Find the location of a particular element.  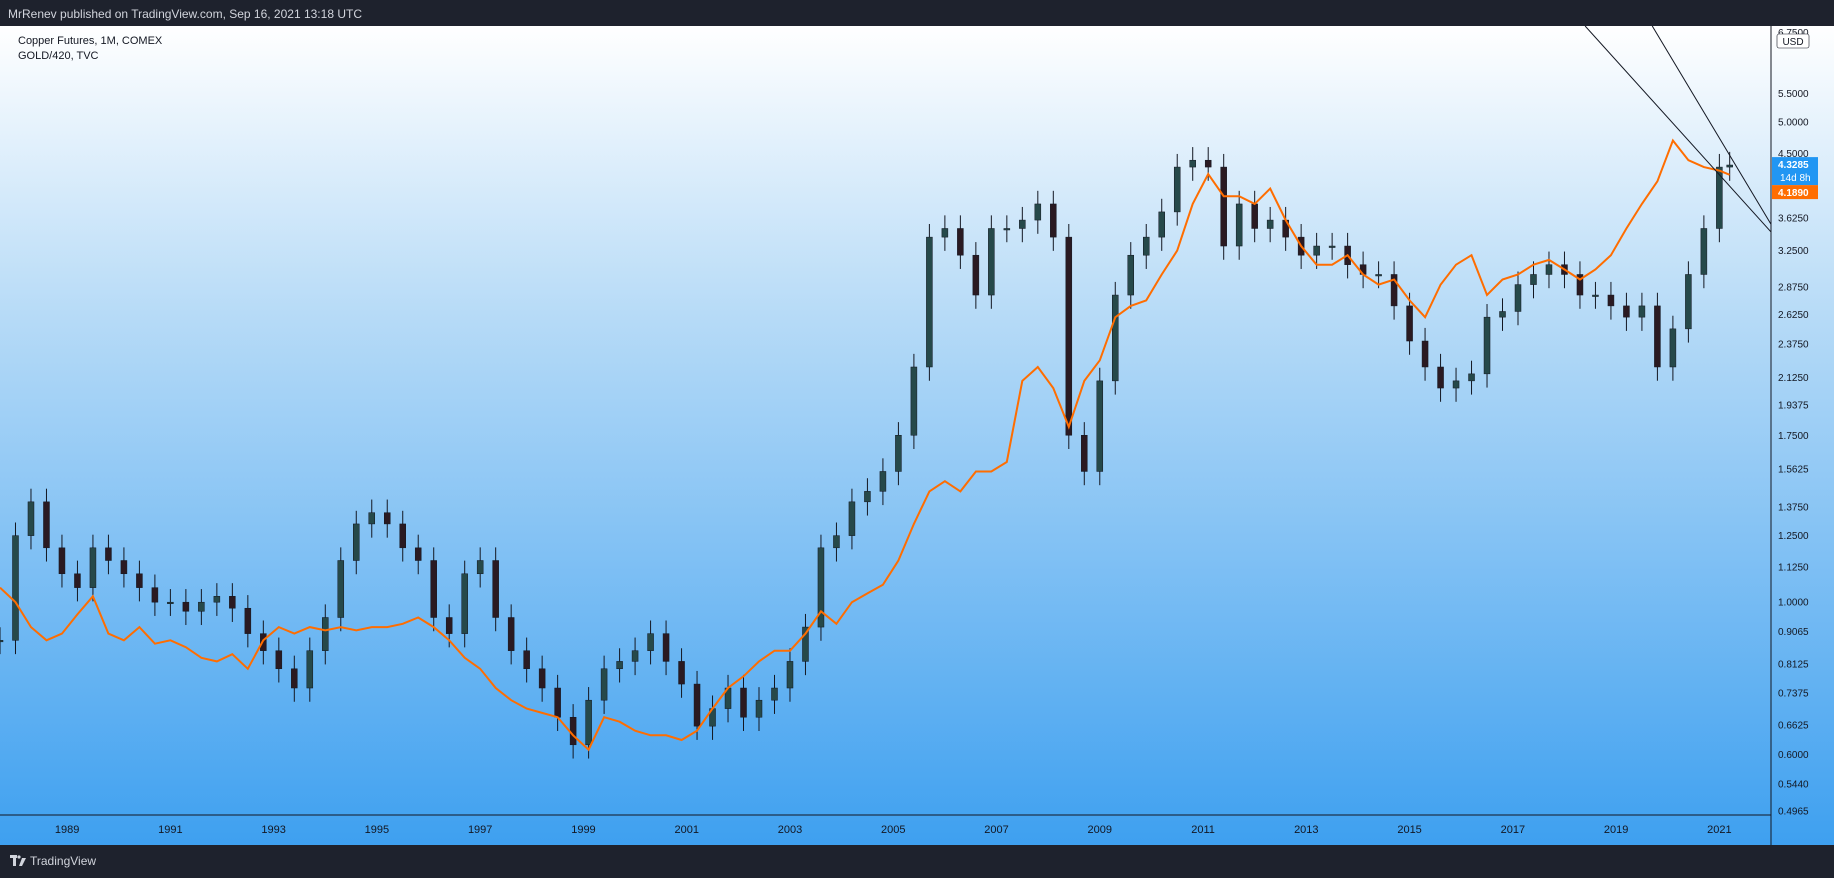

y-tick-label: 0.4965 is located at coordinates (1793, 812).